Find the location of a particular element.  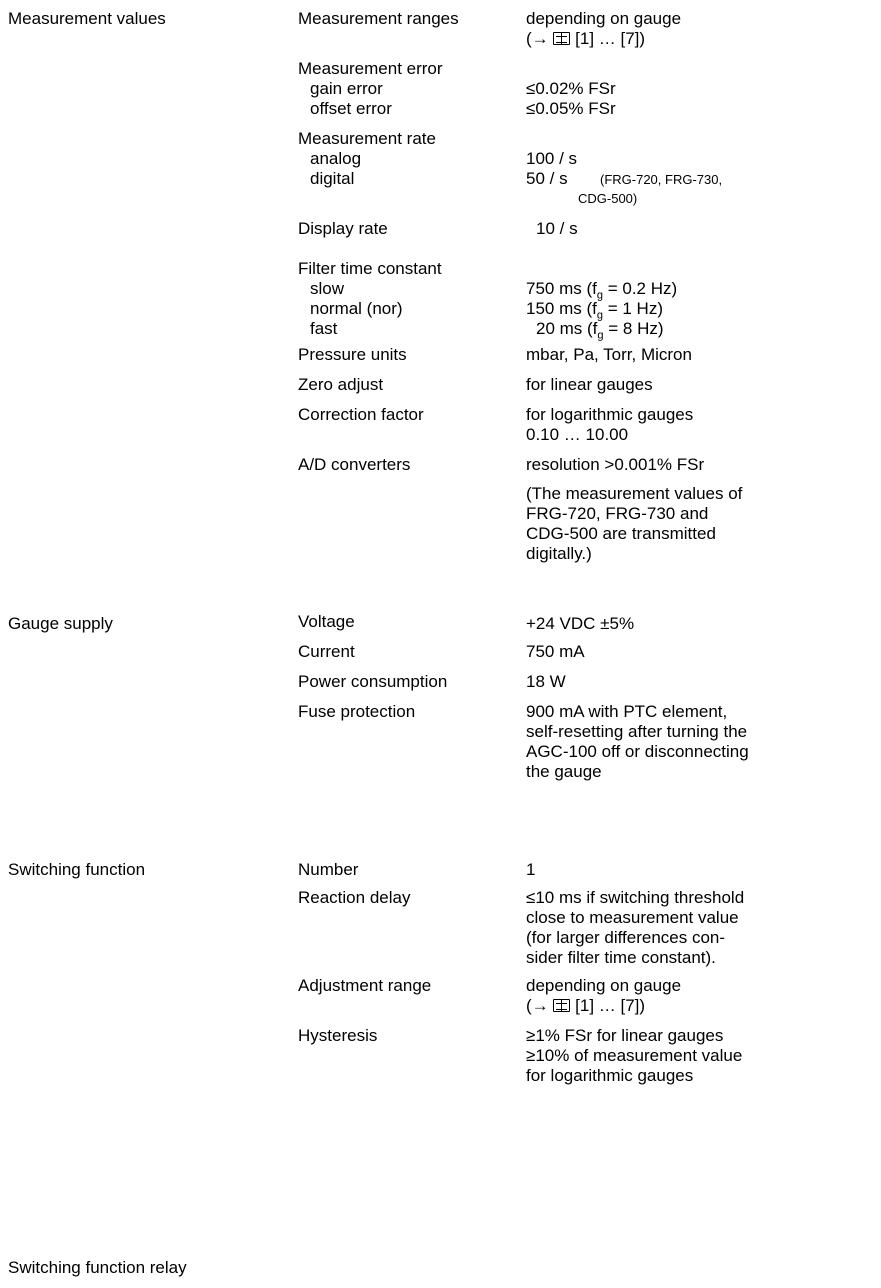

param-correction-factor: Correction factor is located at coordinates (361, 414).